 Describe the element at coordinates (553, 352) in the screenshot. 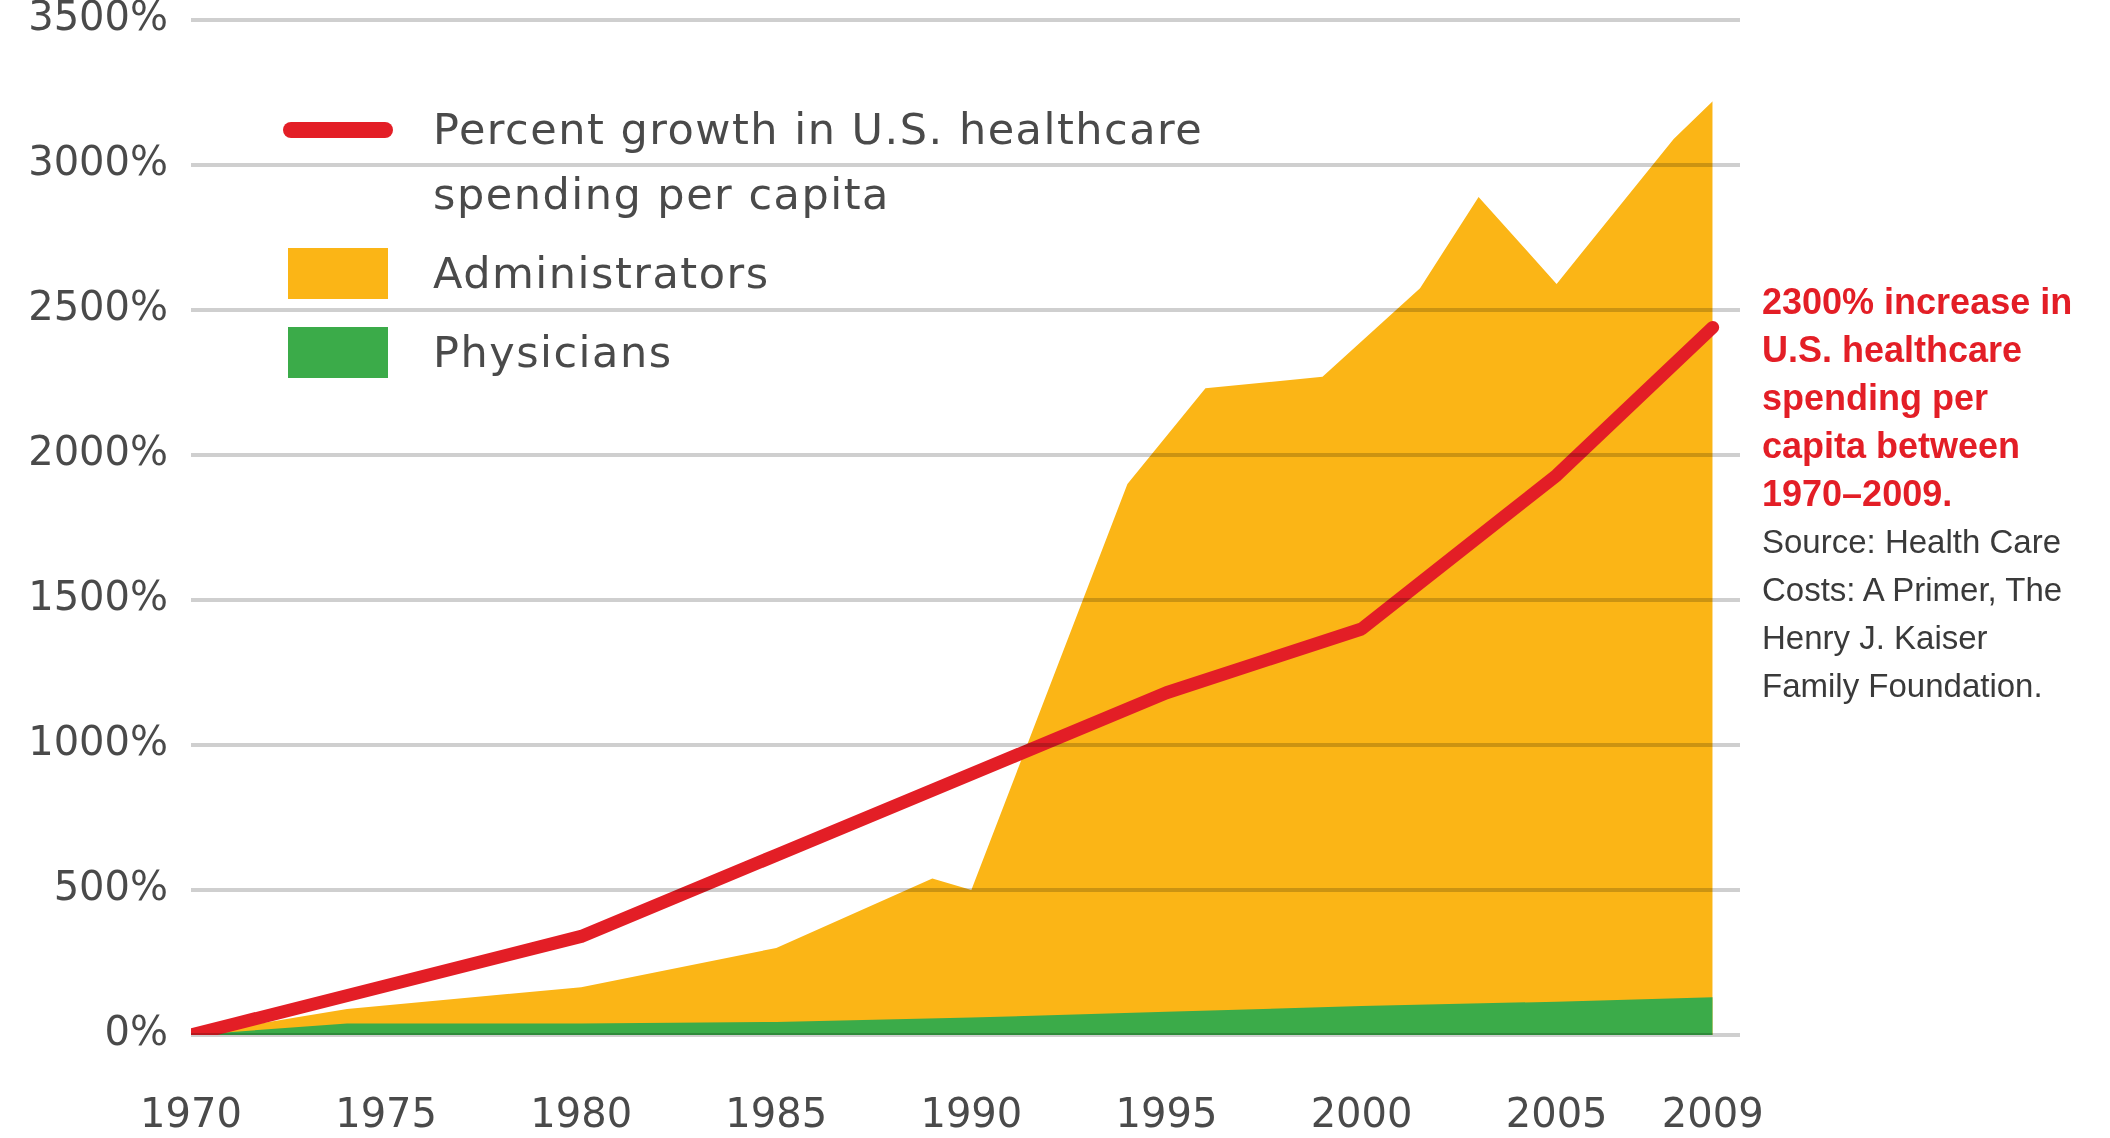

I see `legend-label: Physicians` at that location.